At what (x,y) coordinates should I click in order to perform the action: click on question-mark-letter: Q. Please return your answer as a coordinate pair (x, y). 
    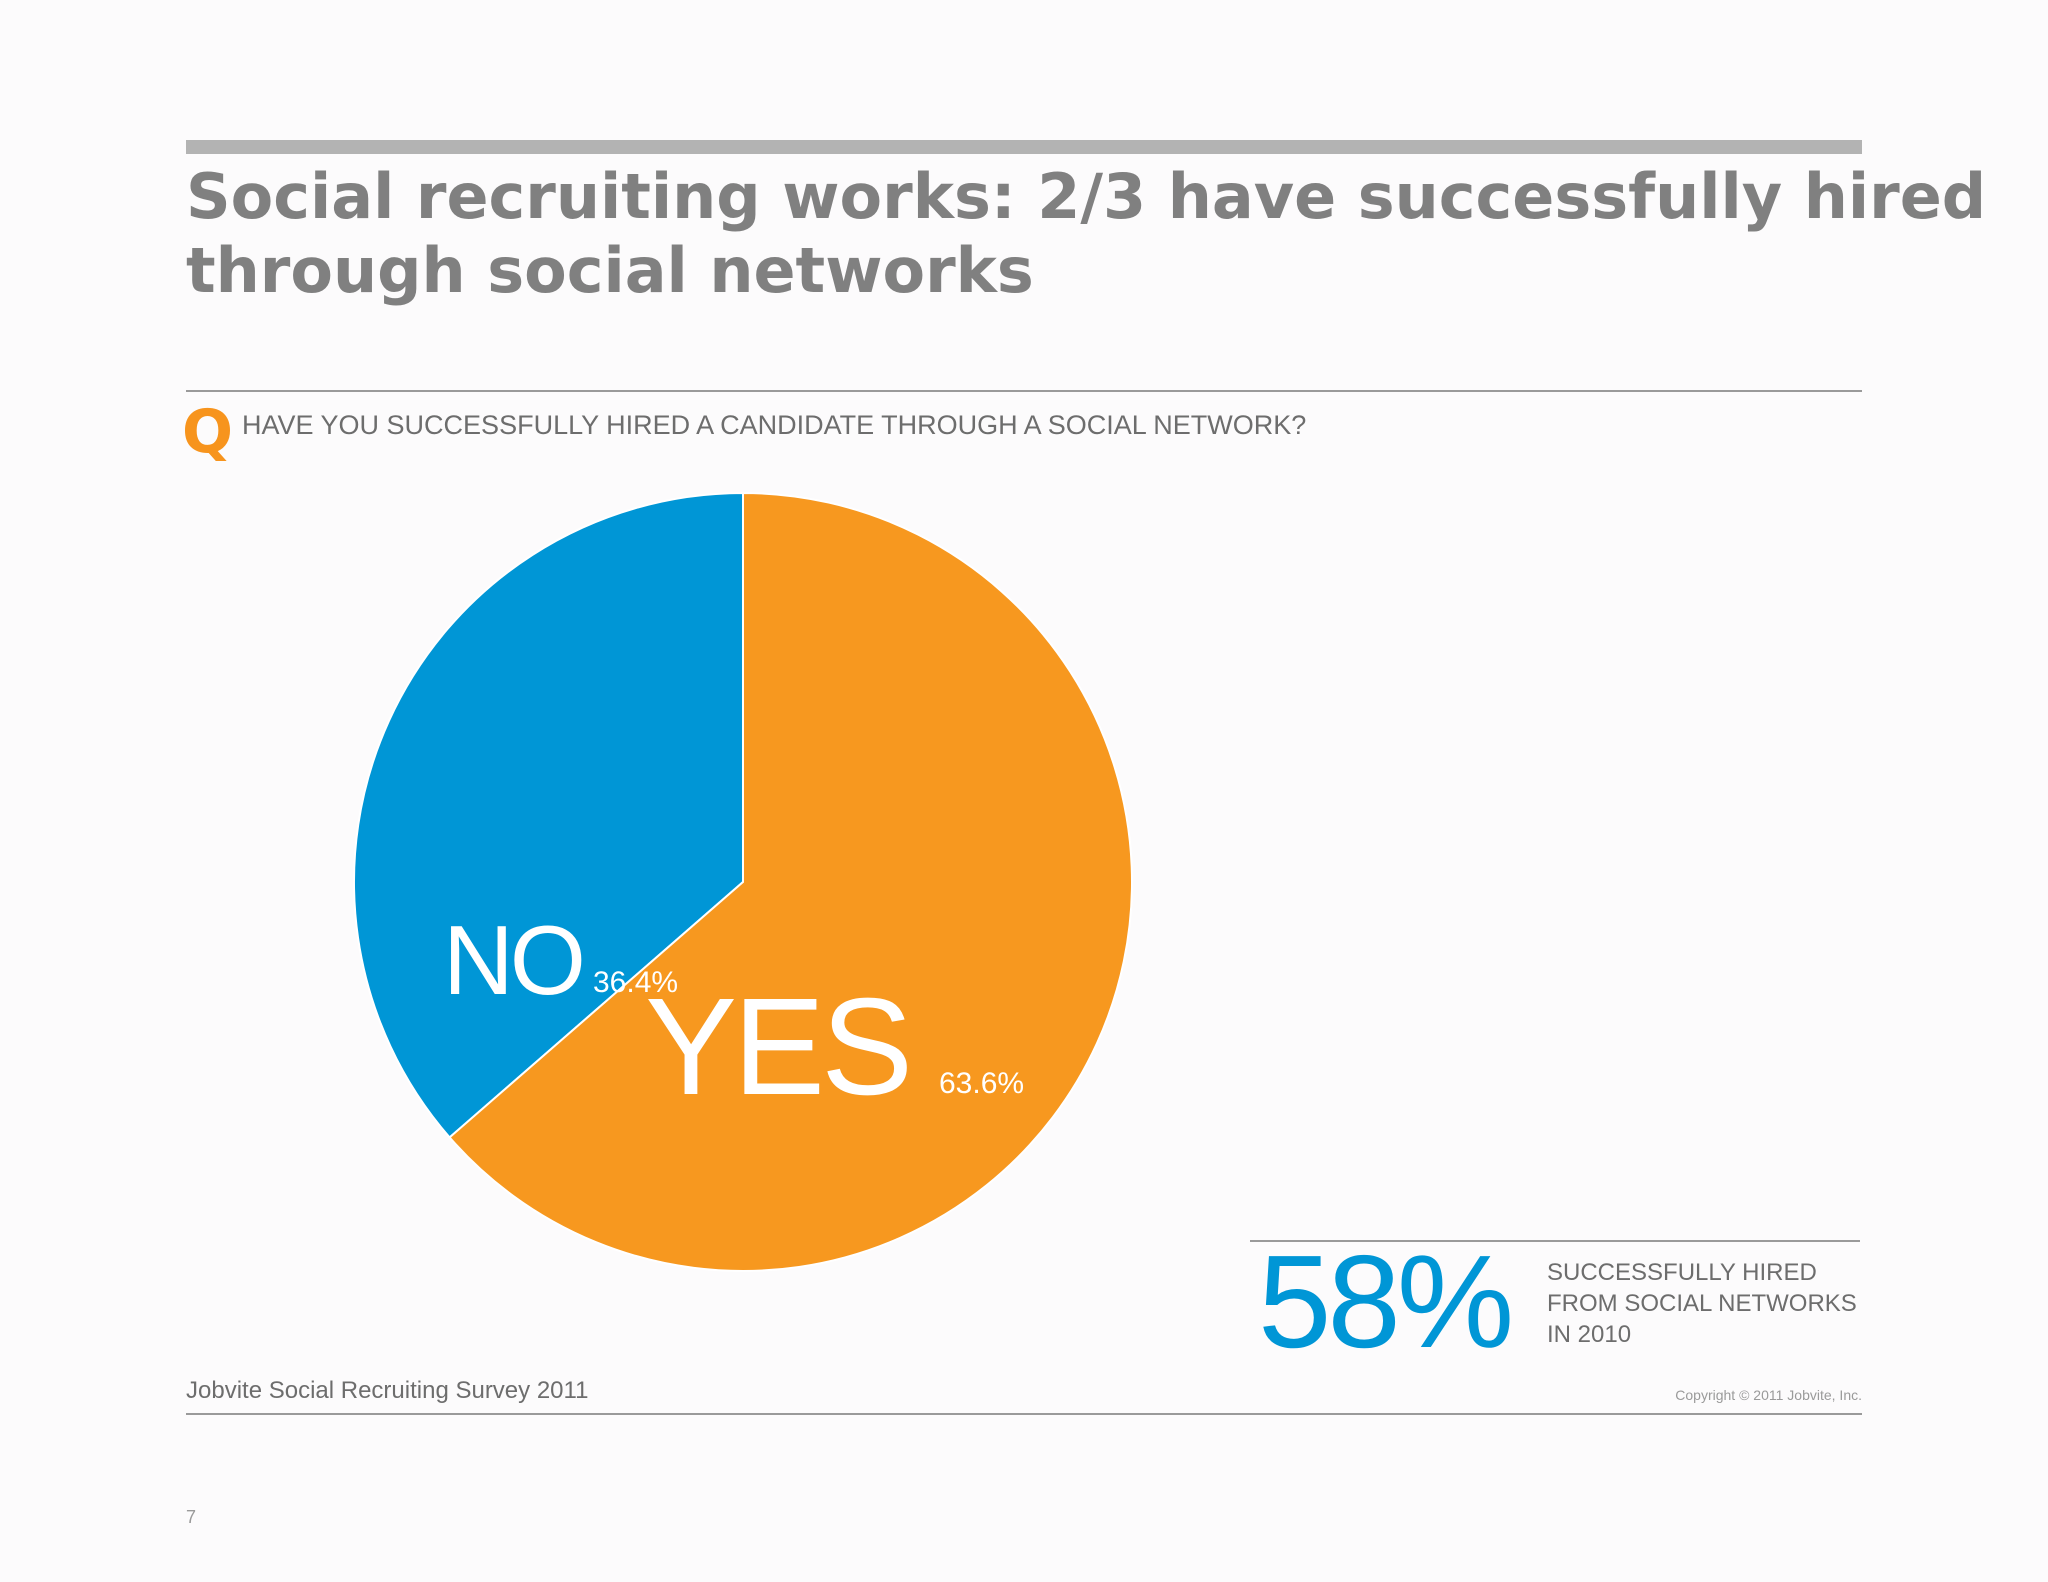
    Looking at the image, I should click on (208, 432).